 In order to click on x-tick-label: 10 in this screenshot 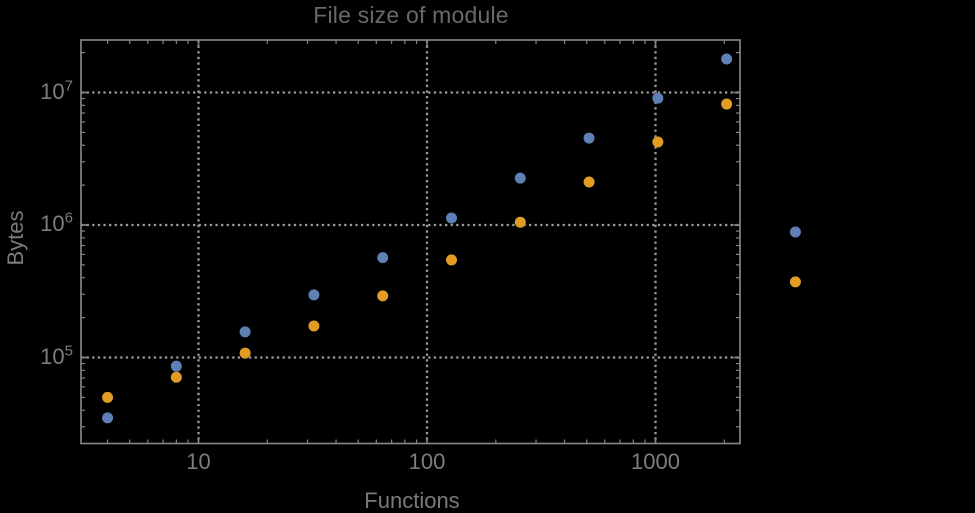, I will do `click(198, 461)`.